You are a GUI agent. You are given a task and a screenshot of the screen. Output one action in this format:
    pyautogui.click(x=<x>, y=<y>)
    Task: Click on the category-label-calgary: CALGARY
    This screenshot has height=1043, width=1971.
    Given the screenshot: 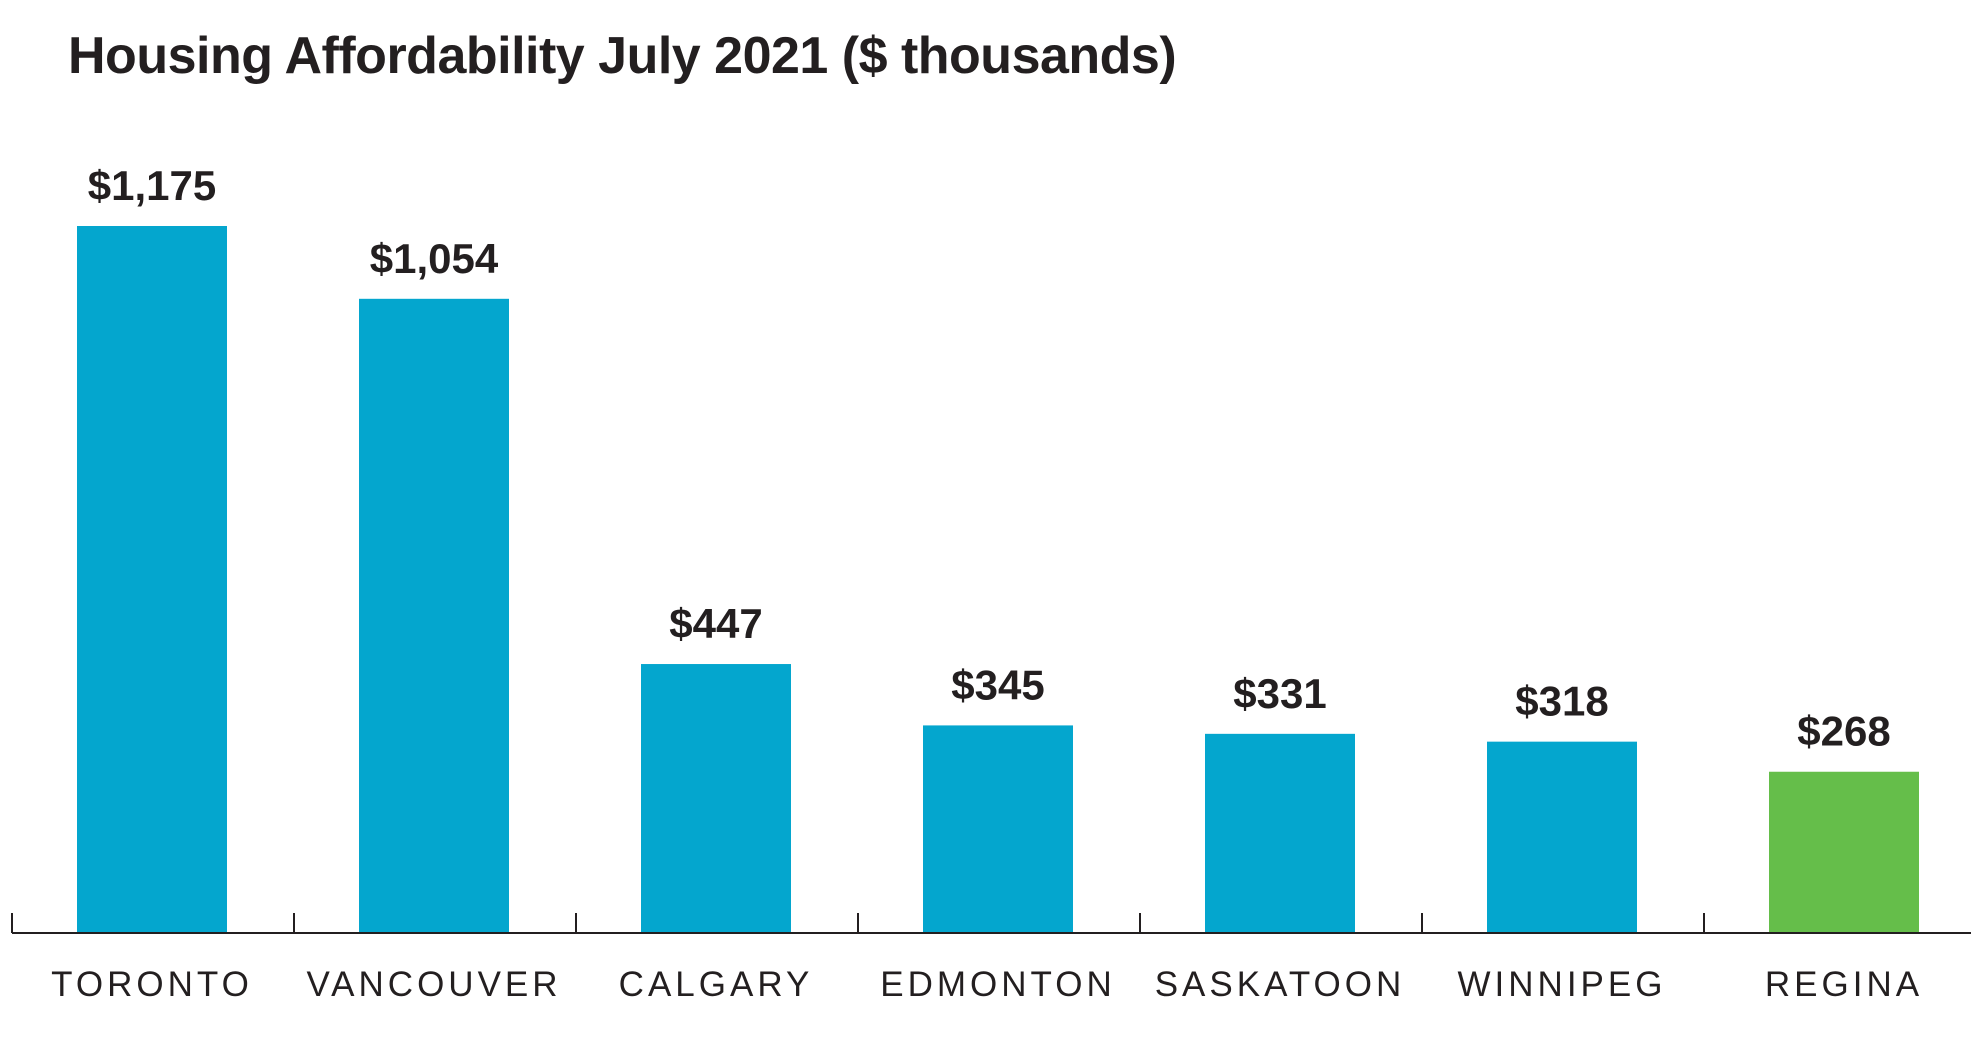 What is the action you would take?
    pyautogui.click(x=716, y=984)
    